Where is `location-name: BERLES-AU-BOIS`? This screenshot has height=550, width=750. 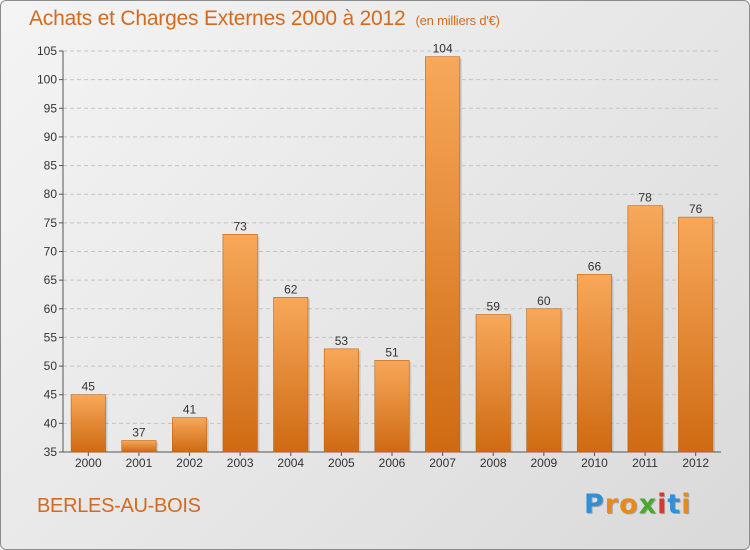 location-name: BERLES-AU-BOIS is located at coordinates (119, 506).